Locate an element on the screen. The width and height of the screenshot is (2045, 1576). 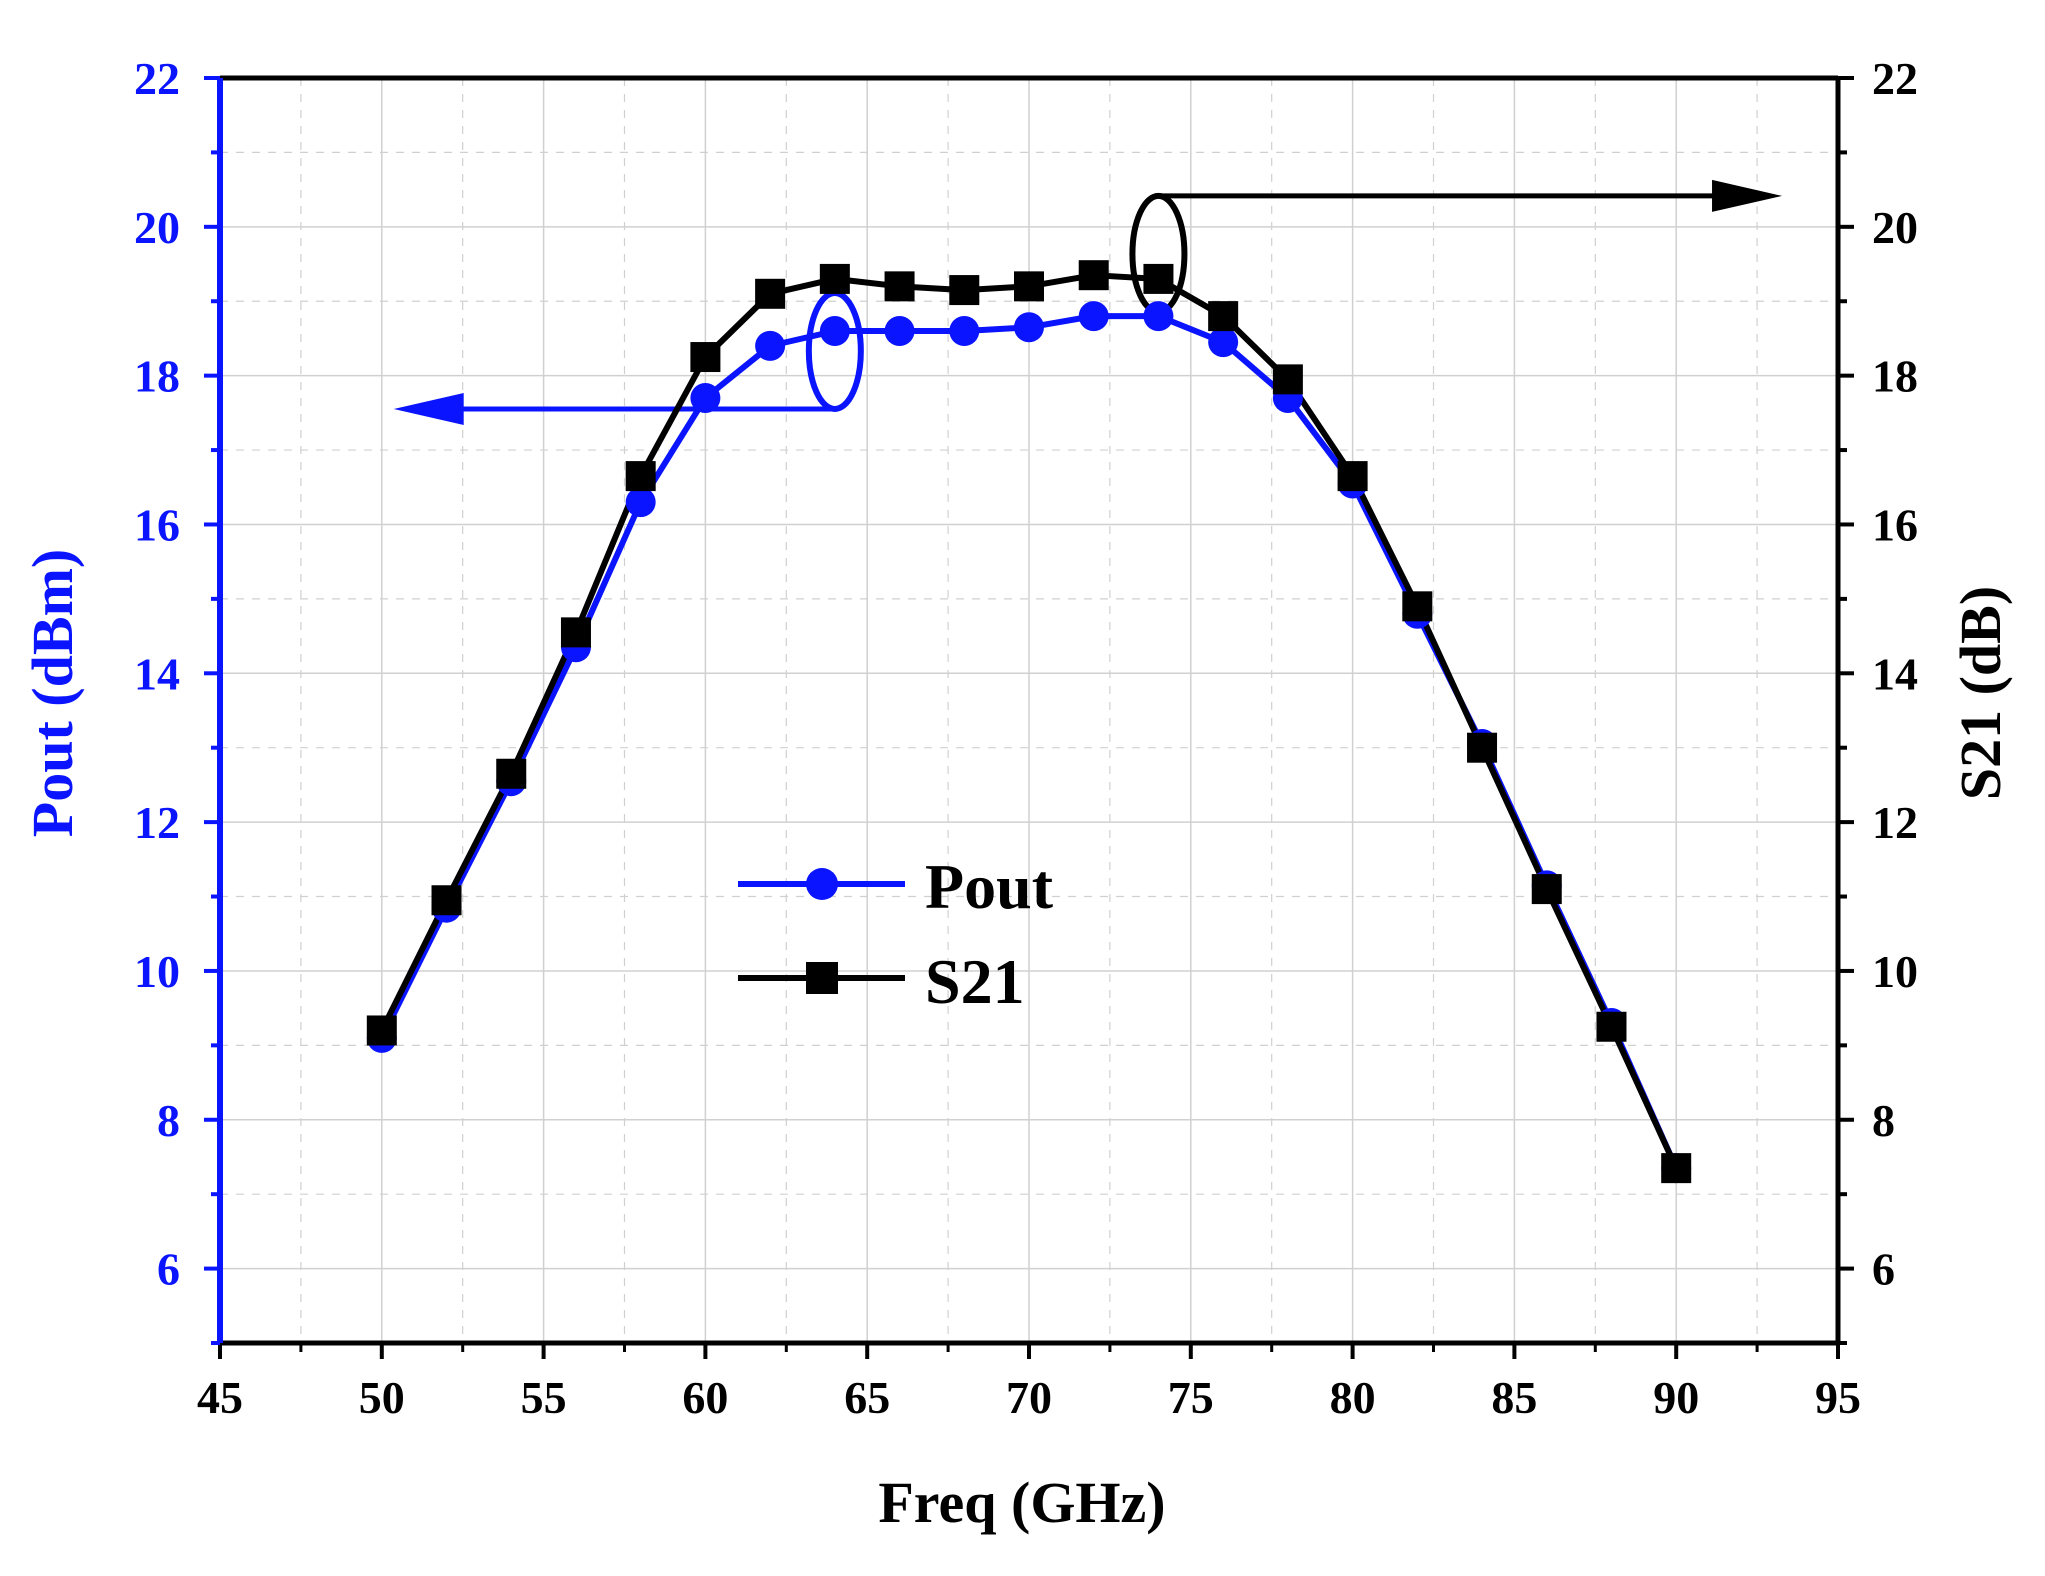
y-tick-label-left: 20 is located at coordinates (157, 227).